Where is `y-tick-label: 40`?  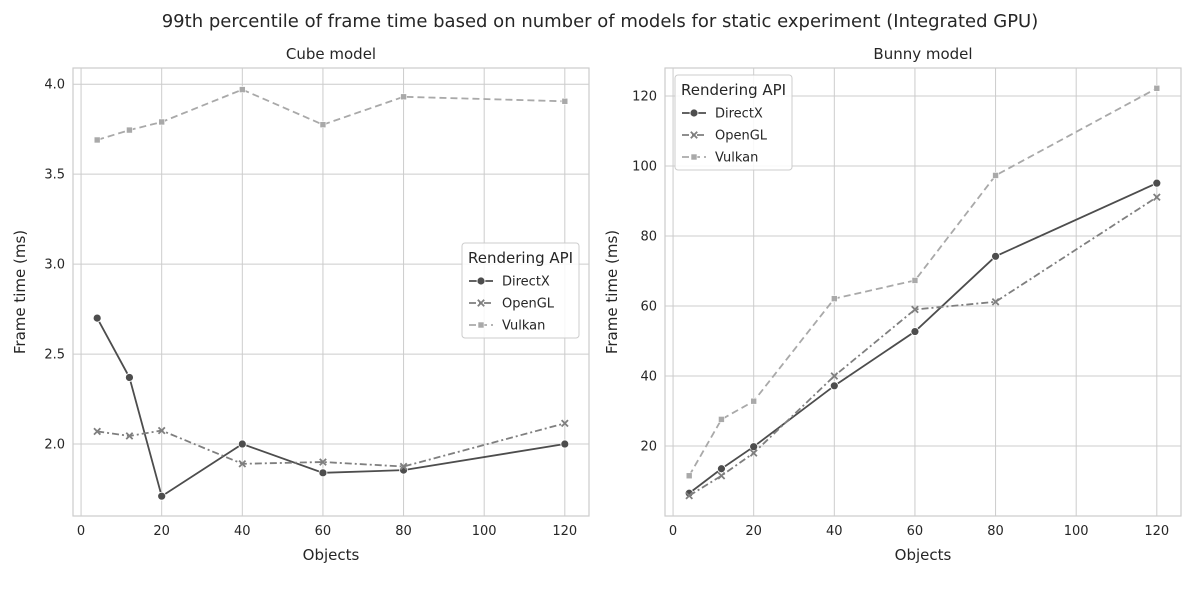 y-tick-label: 40 is located at coordinates (648, 377).